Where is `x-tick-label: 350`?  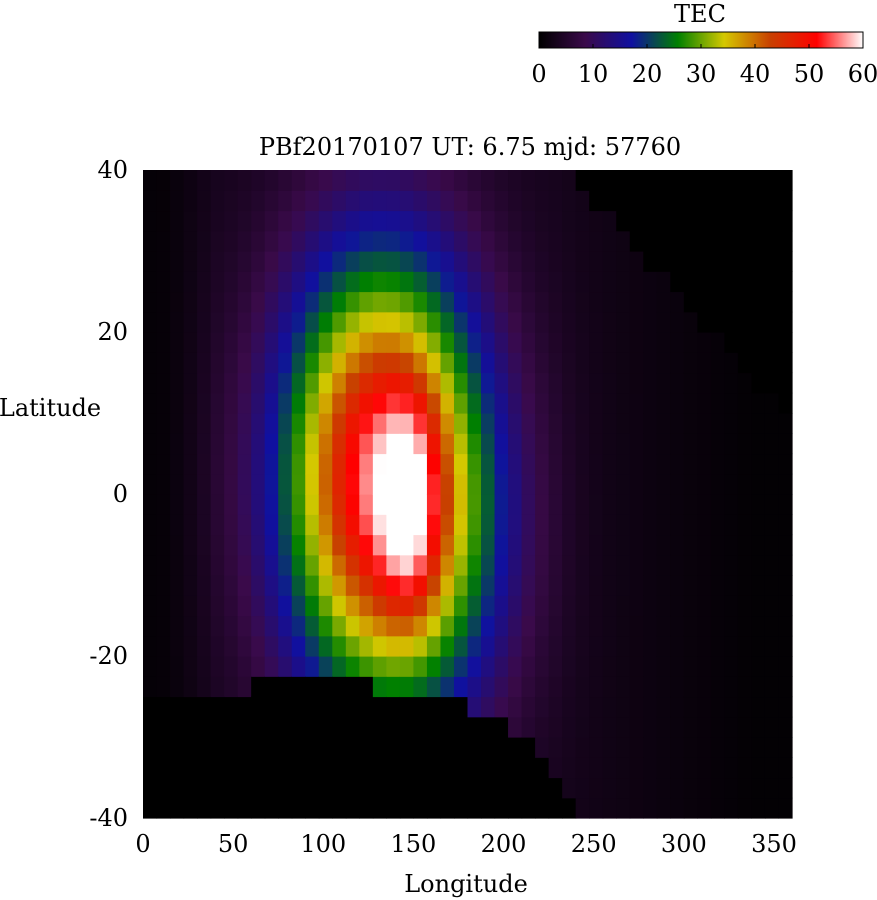
x-tick-label: 350 is located at coordinates (774, 844).